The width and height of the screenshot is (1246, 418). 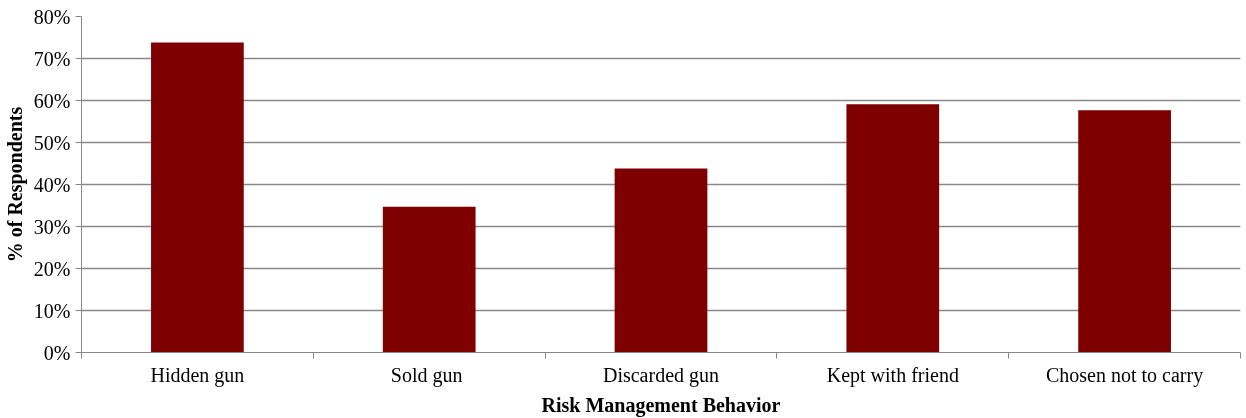 I want to click on y-tick-label: 30%, so click(x=52, y=226).